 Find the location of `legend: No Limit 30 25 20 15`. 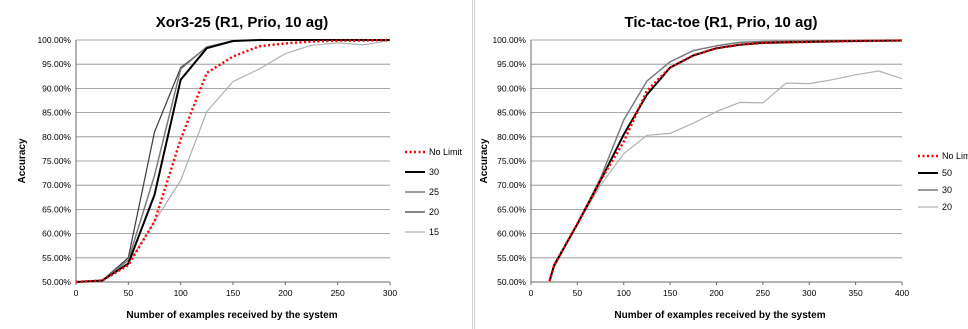

legend: No Limit 30 25 20 15 is located at coordinates (434, 192).